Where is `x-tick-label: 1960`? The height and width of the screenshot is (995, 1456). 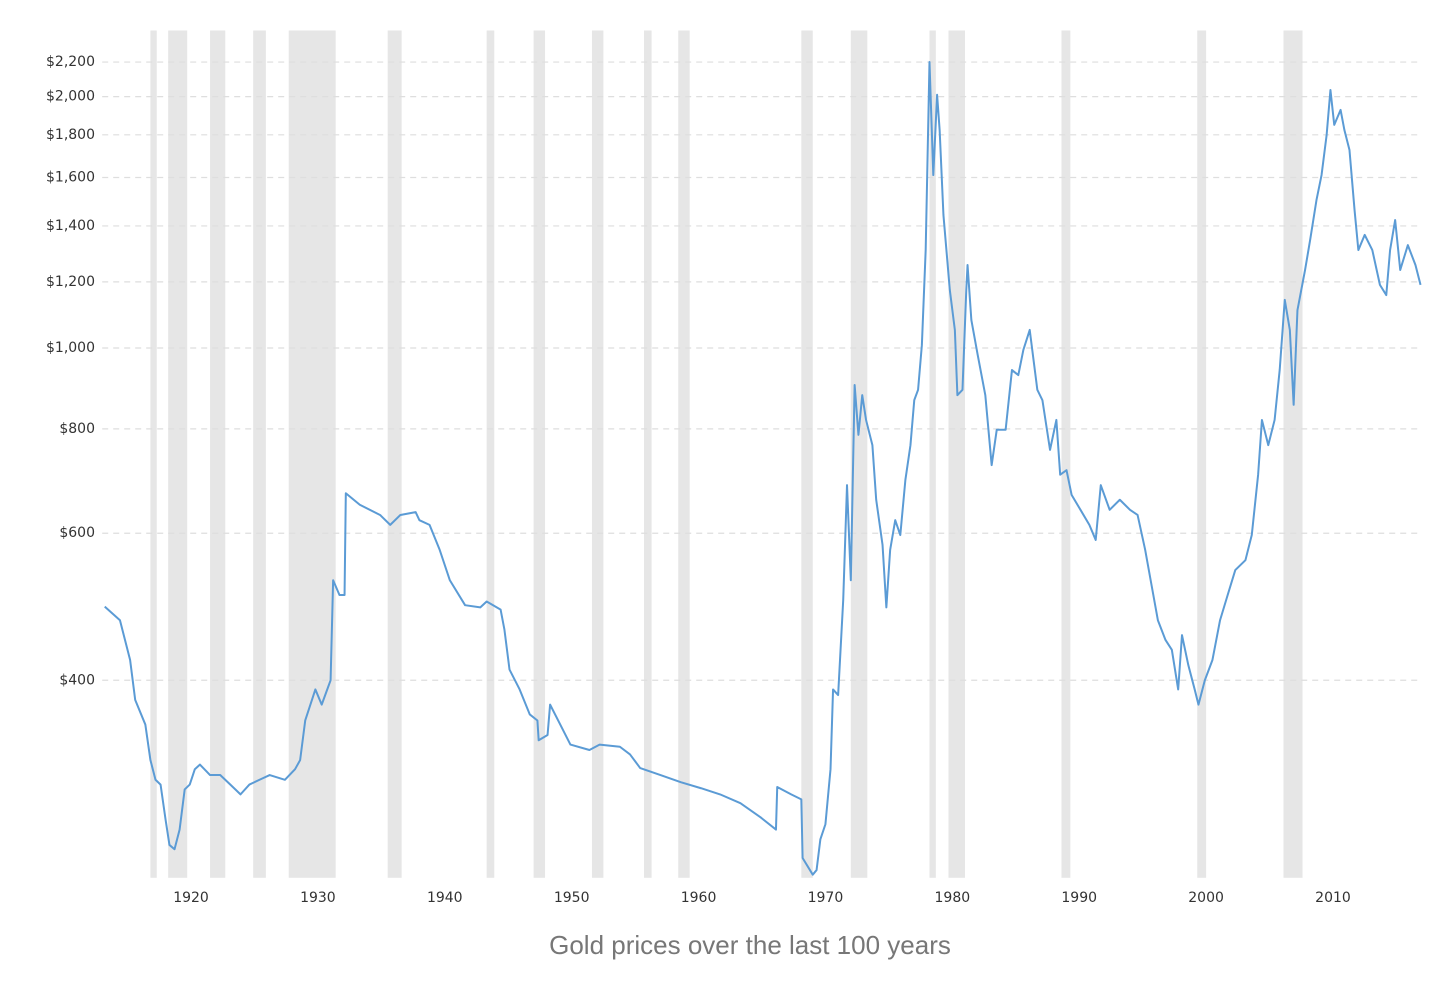 x-tick-label: 1960 is located at coordinates (699, 898).